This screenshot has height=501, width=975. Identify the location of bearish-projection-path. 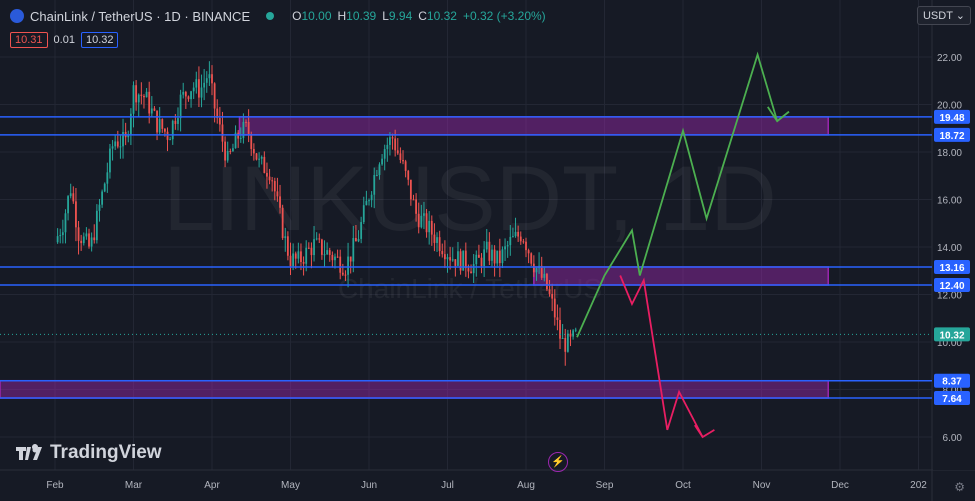
(661, 356).